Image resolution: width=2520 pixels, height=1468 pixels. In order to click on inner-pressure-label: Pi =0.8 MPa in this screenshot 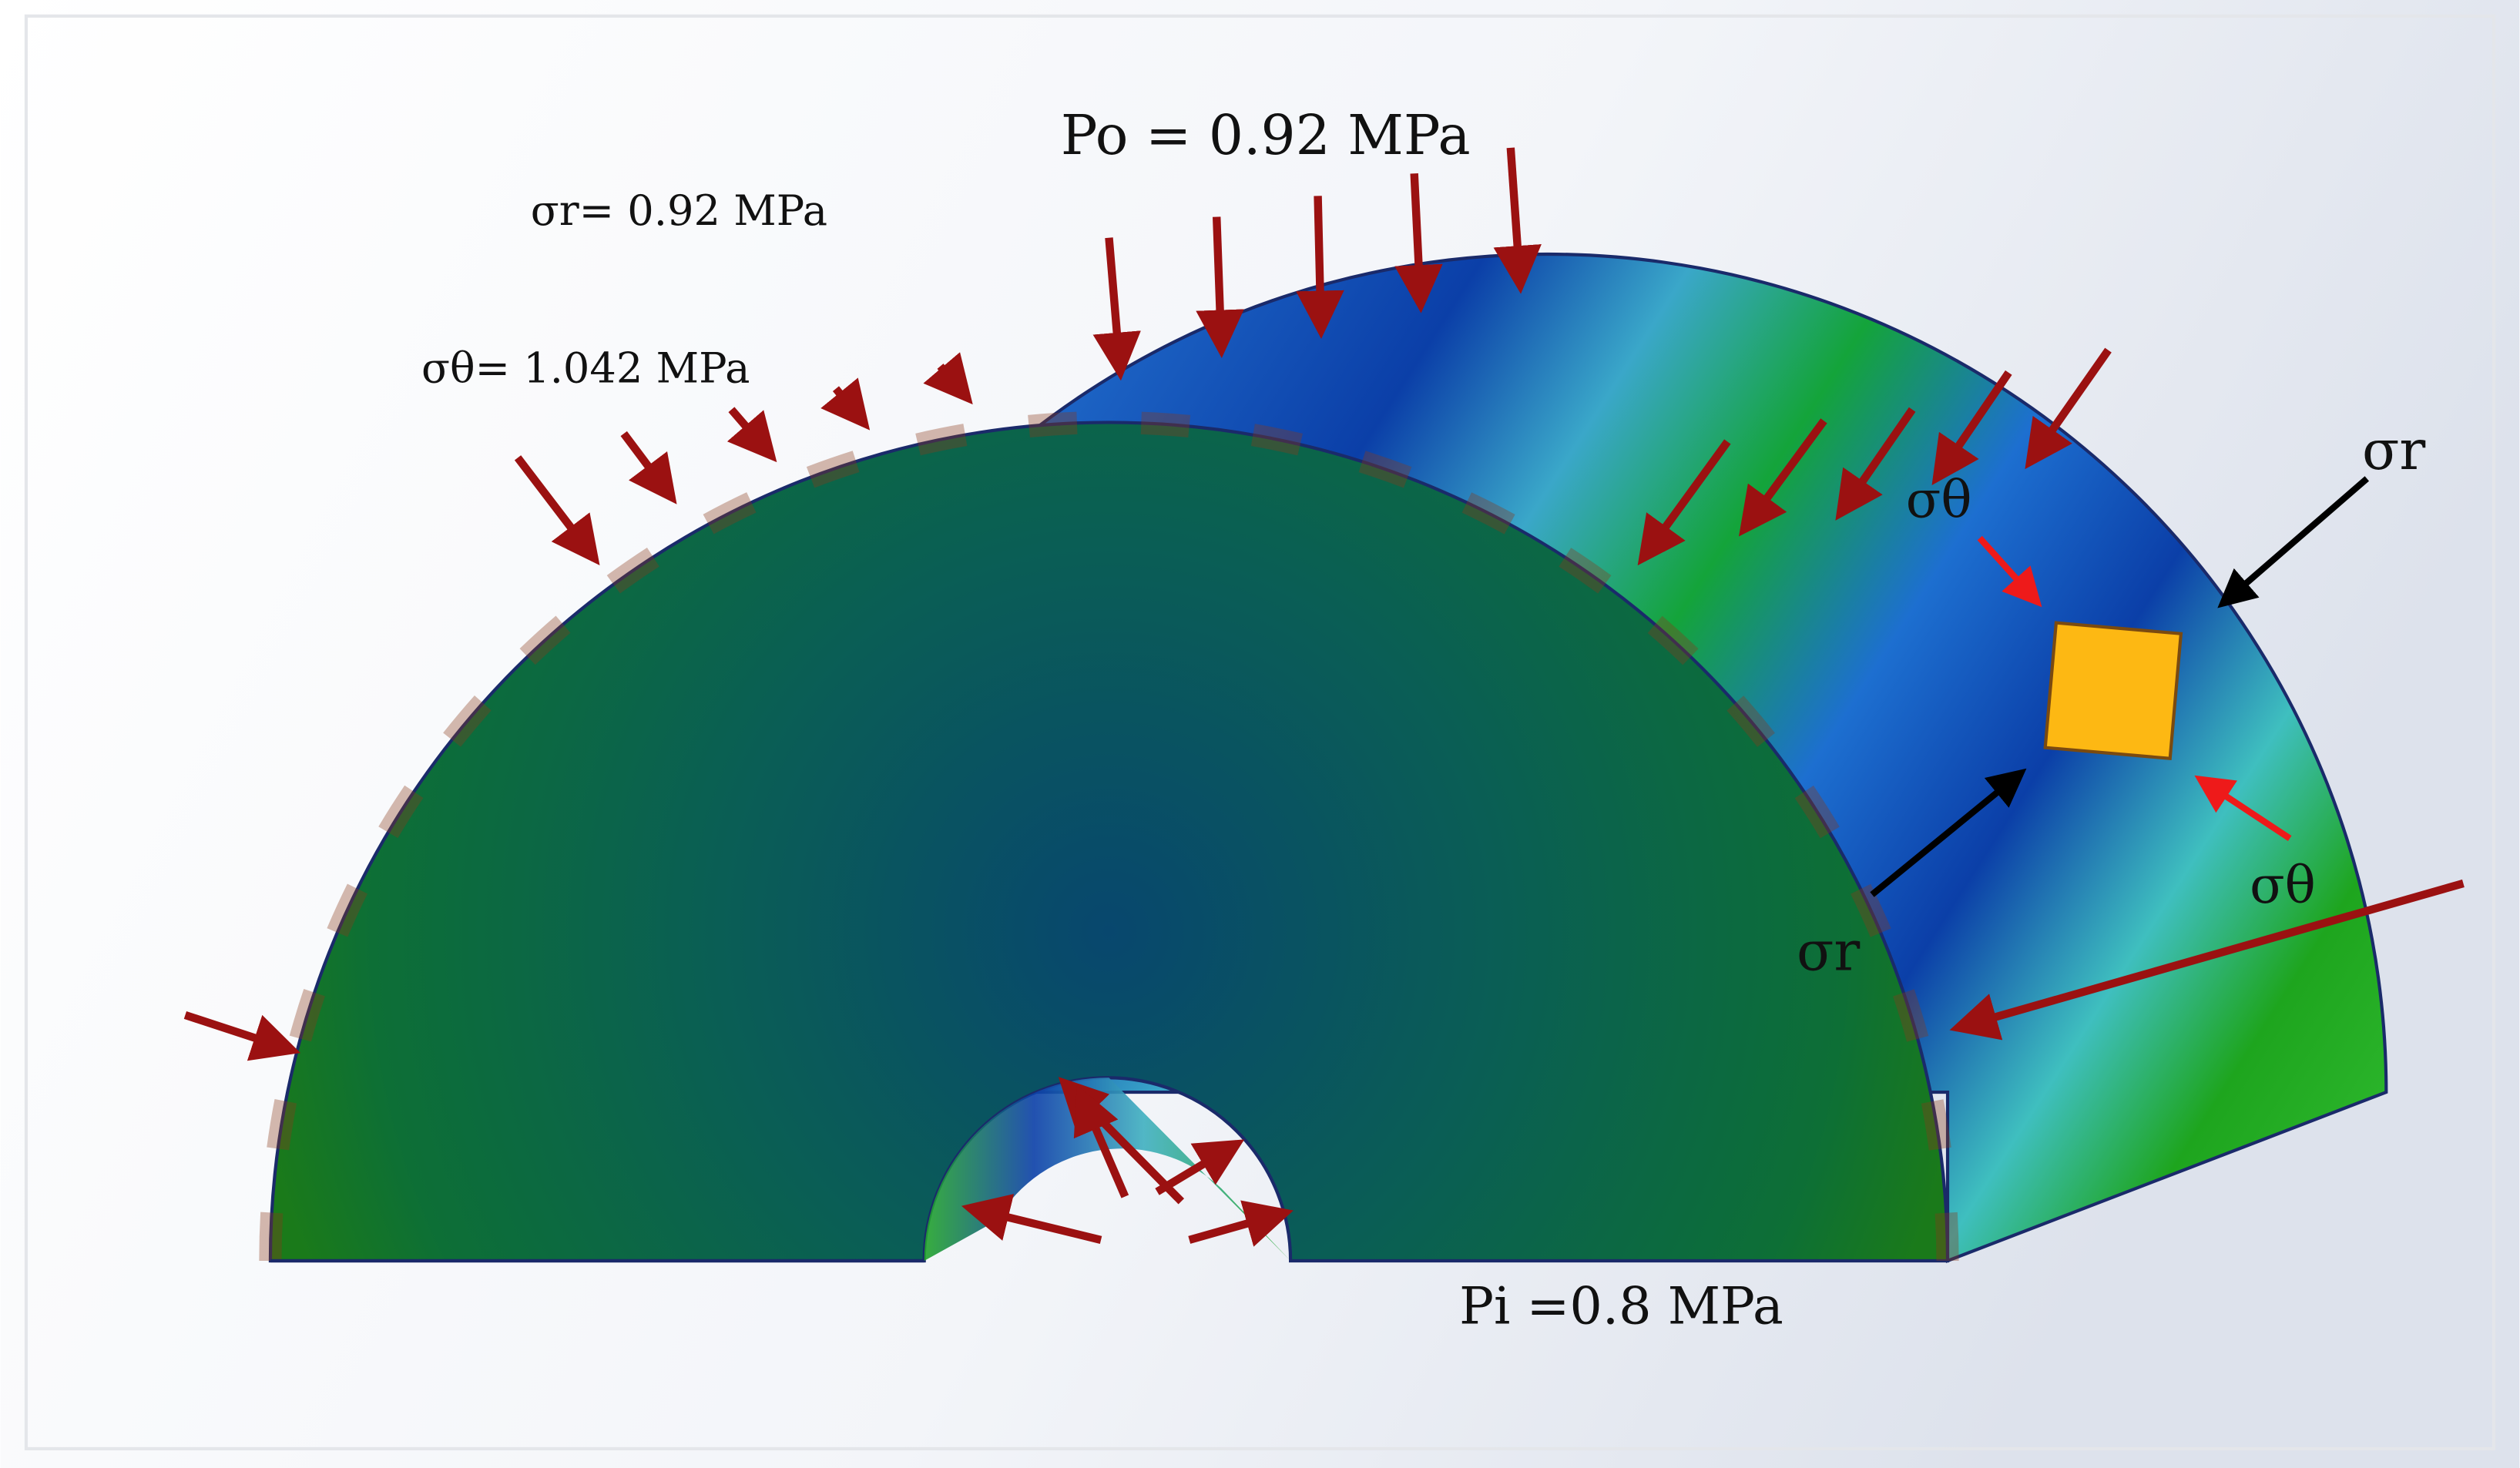, I will do `click(1621, 1305)`.